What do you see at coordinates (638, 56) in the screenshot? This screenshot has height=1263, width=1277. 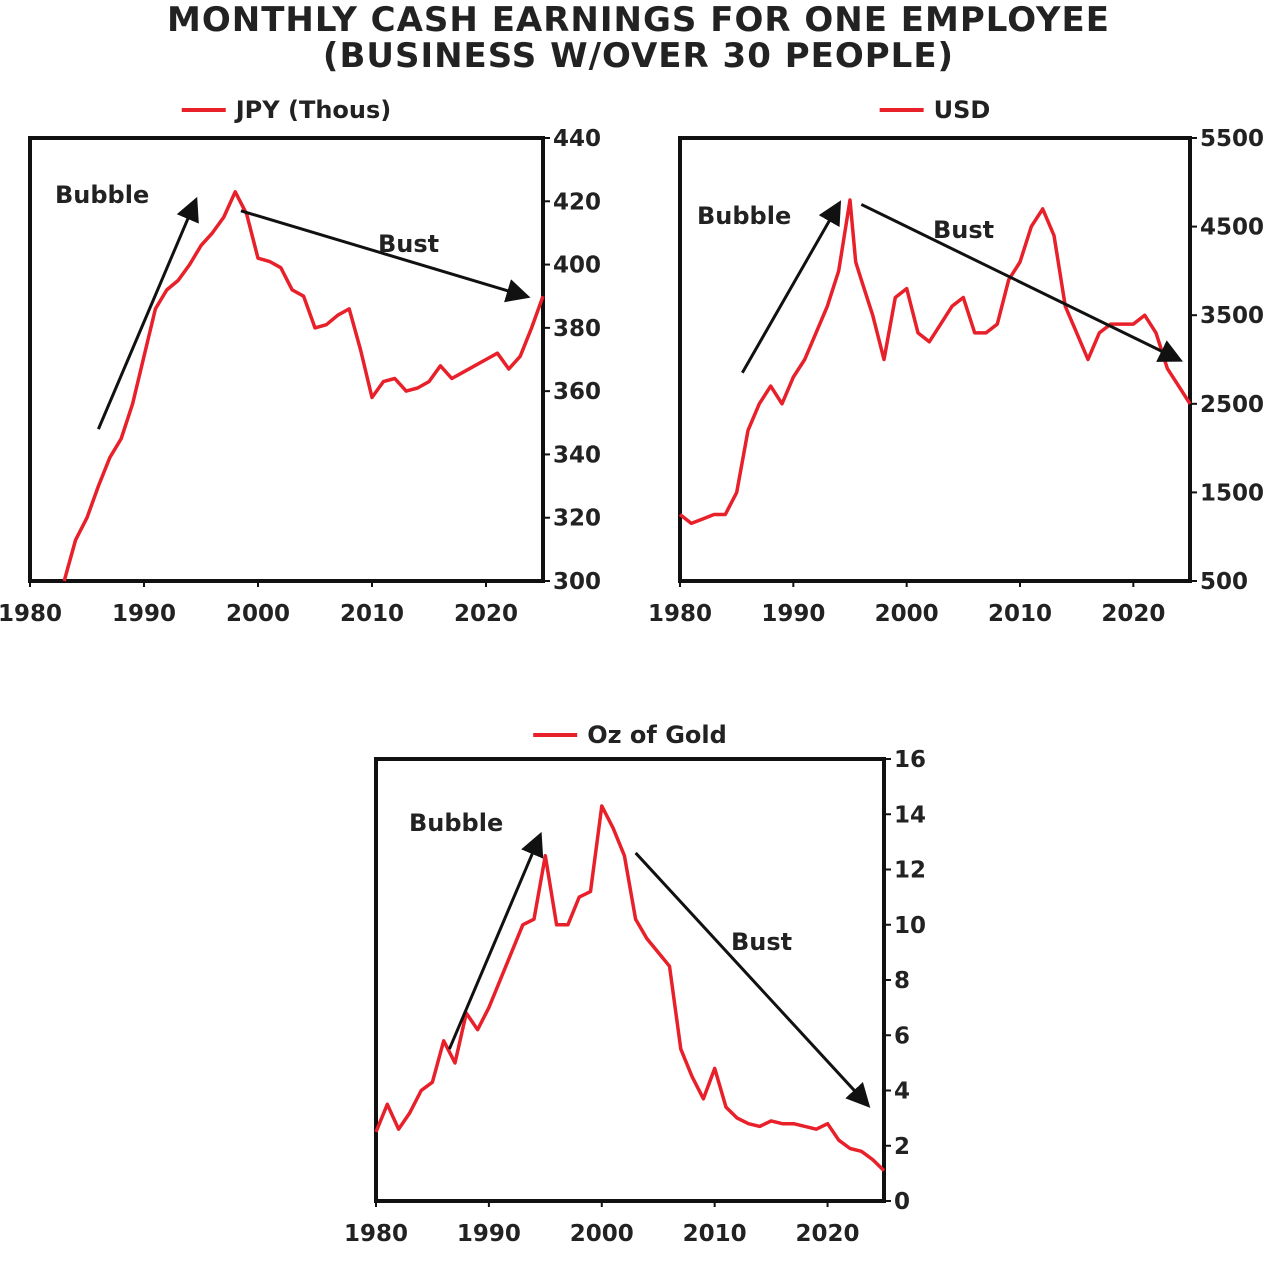 I see `chart-title-line-2: (BUSINESS W/OVER 30 PEOPLE)` at bounding box center [638, 56].